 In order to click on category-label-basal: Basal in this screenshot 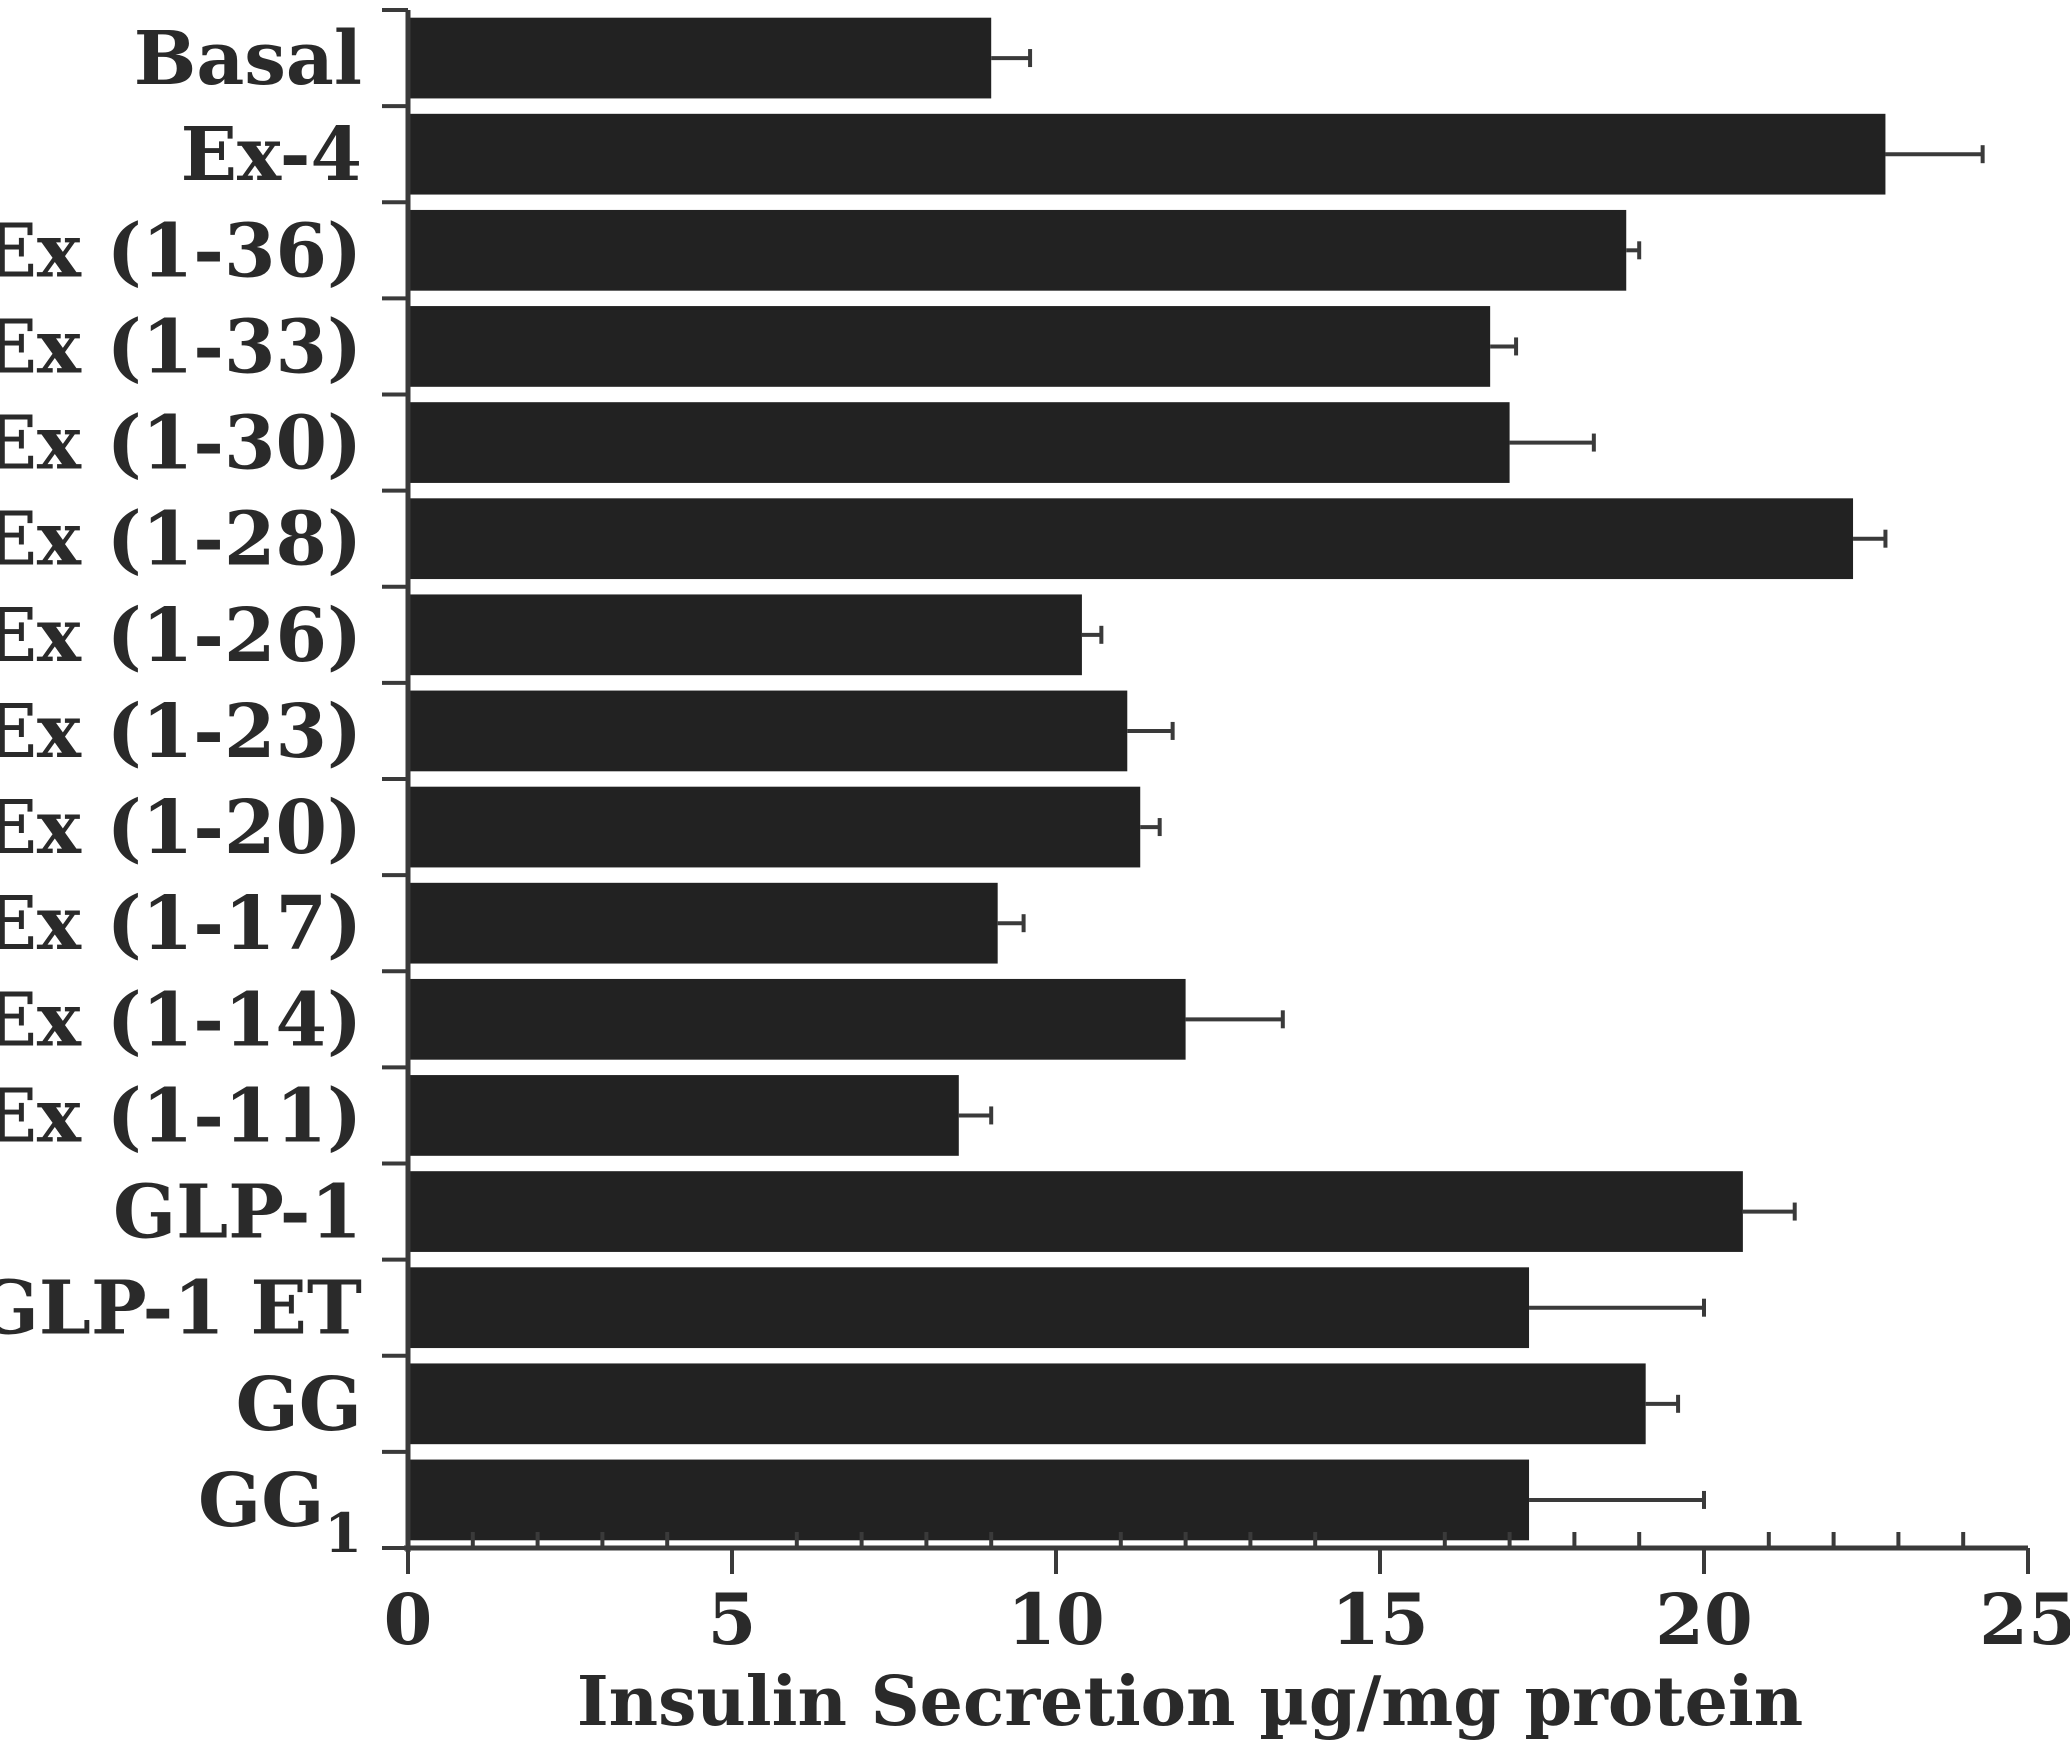, I will do `click(248, 59)`.